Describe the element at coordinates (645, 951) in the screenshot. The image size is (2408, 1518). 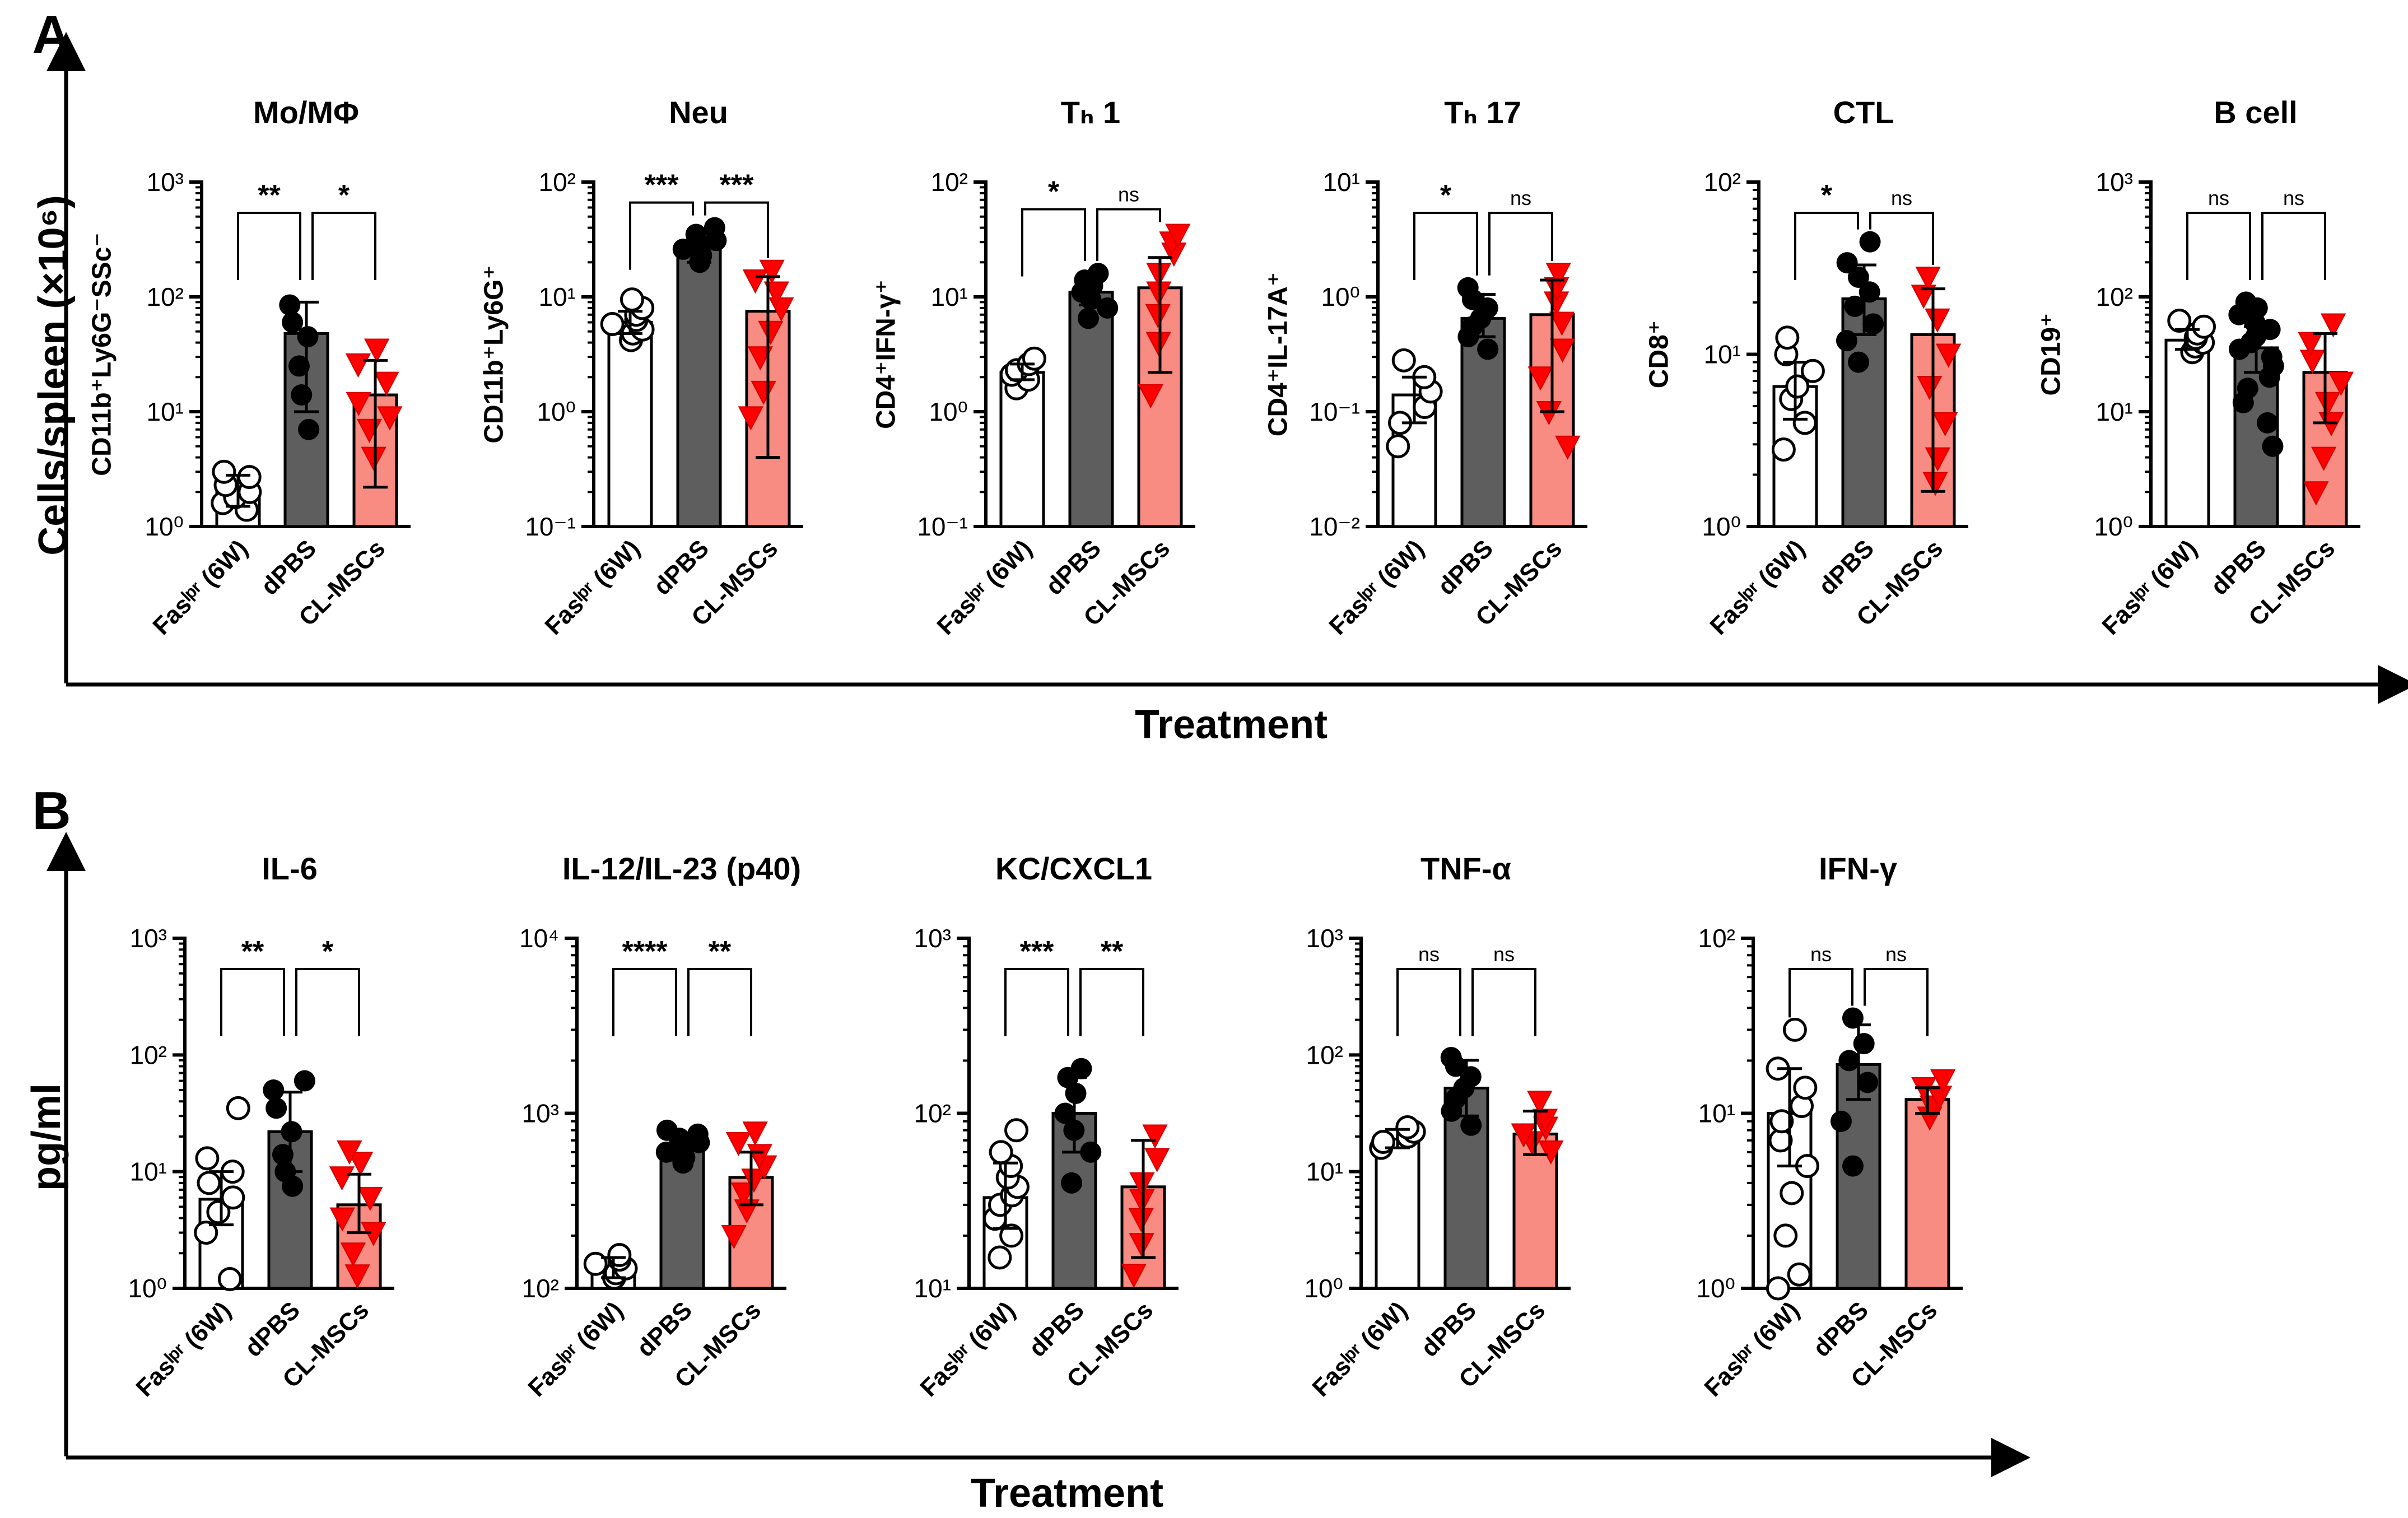
I see `significance-label: ****` at that location.